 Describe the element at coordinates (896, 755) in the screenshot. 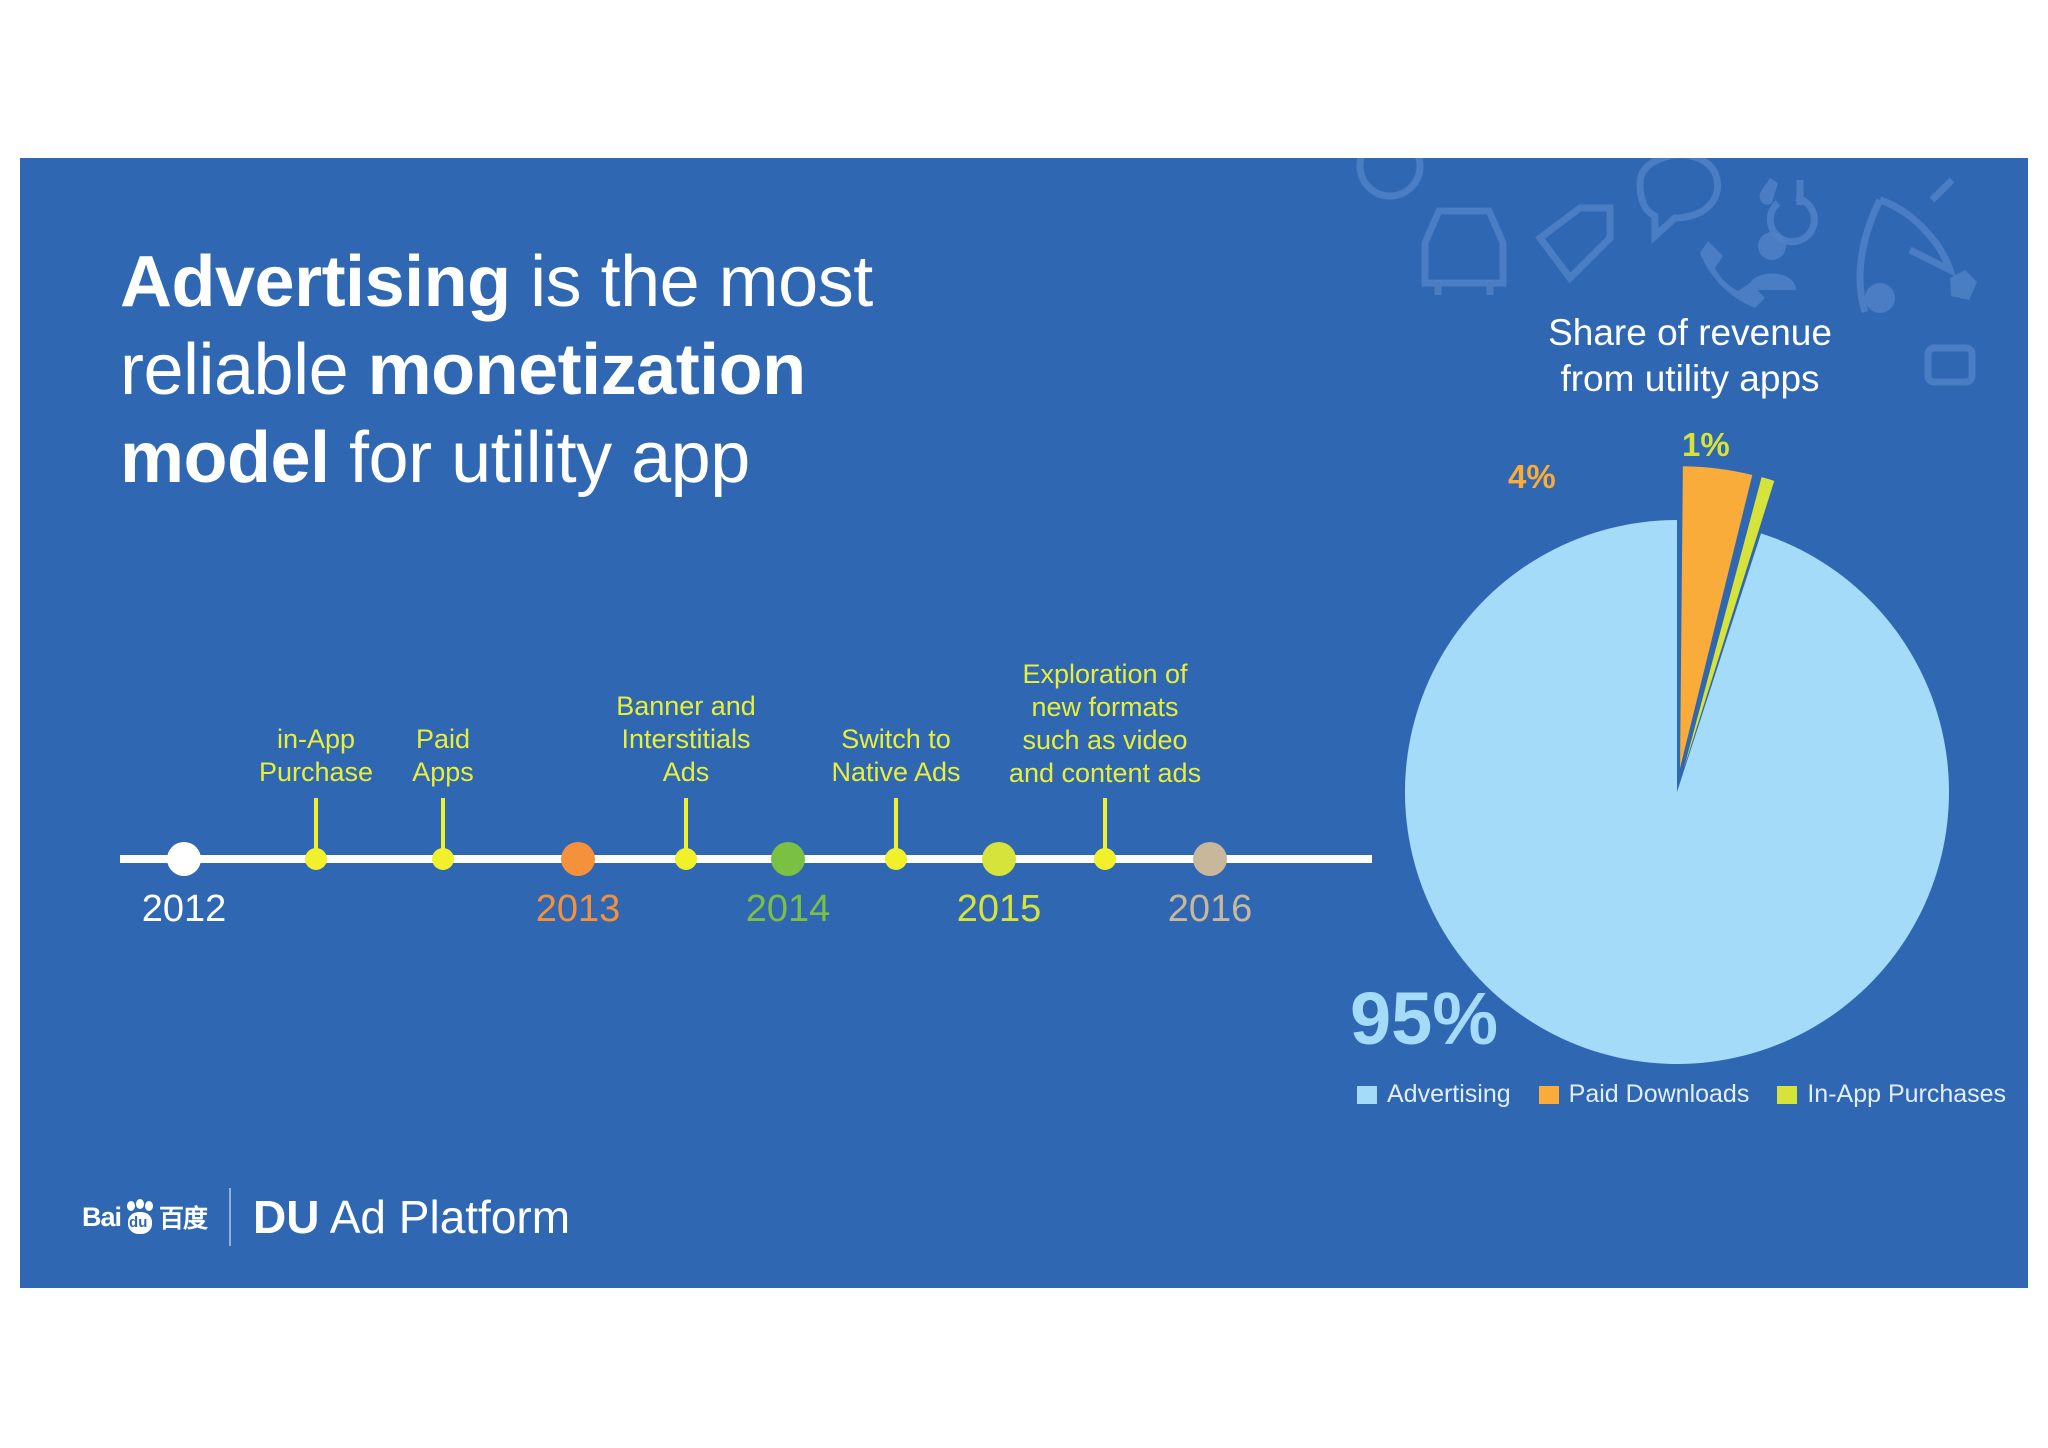

I see `milestone-label: Switch to Native Ads` at that location.